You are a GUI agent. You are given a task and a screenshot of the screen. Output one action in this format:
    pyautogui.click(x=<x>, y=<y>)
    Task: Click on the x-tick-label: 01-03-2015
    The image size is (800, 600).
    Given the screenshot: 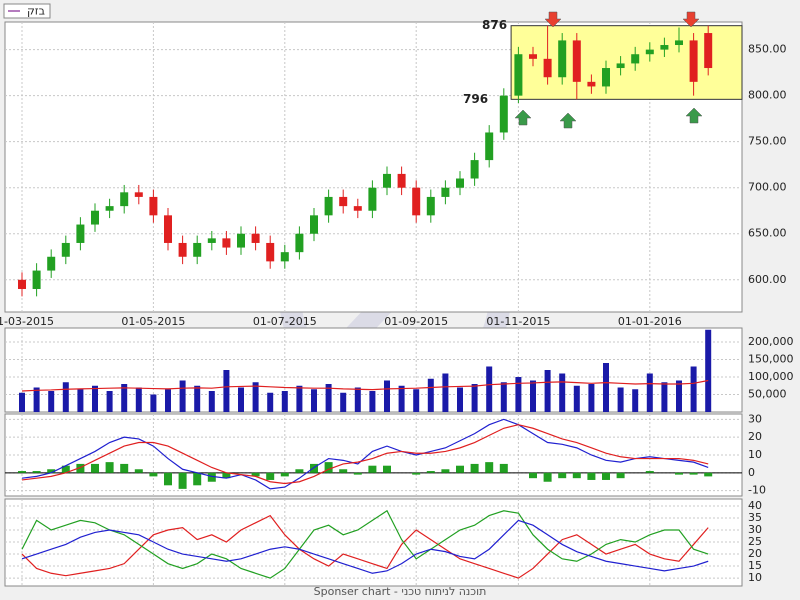 What is the action you would take?
    pyautogui.click(x=27, y=321)
    